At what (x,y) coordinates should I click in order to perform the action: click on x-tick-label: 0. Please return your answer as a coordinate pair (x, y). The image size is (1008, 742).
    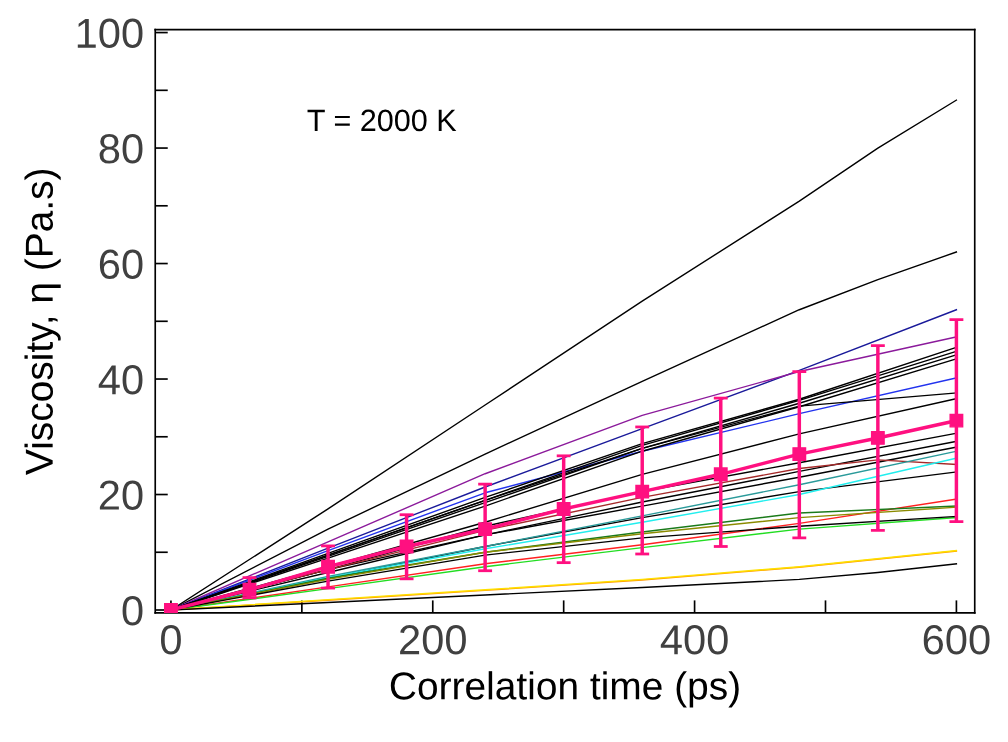
    Looking at the image, I should click on (170, 640).